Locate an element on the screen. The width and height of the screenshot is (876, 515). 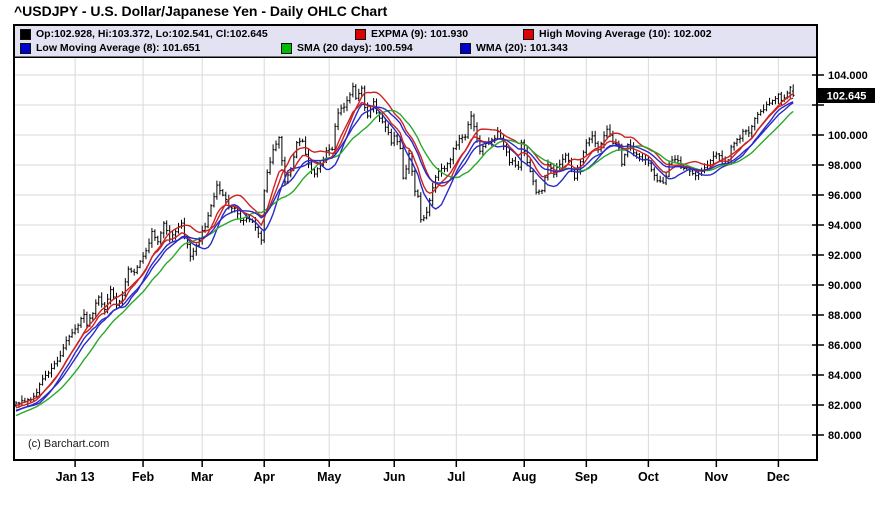
copyright-label: (c) Barchart.com is located at coordinates (69, 444).